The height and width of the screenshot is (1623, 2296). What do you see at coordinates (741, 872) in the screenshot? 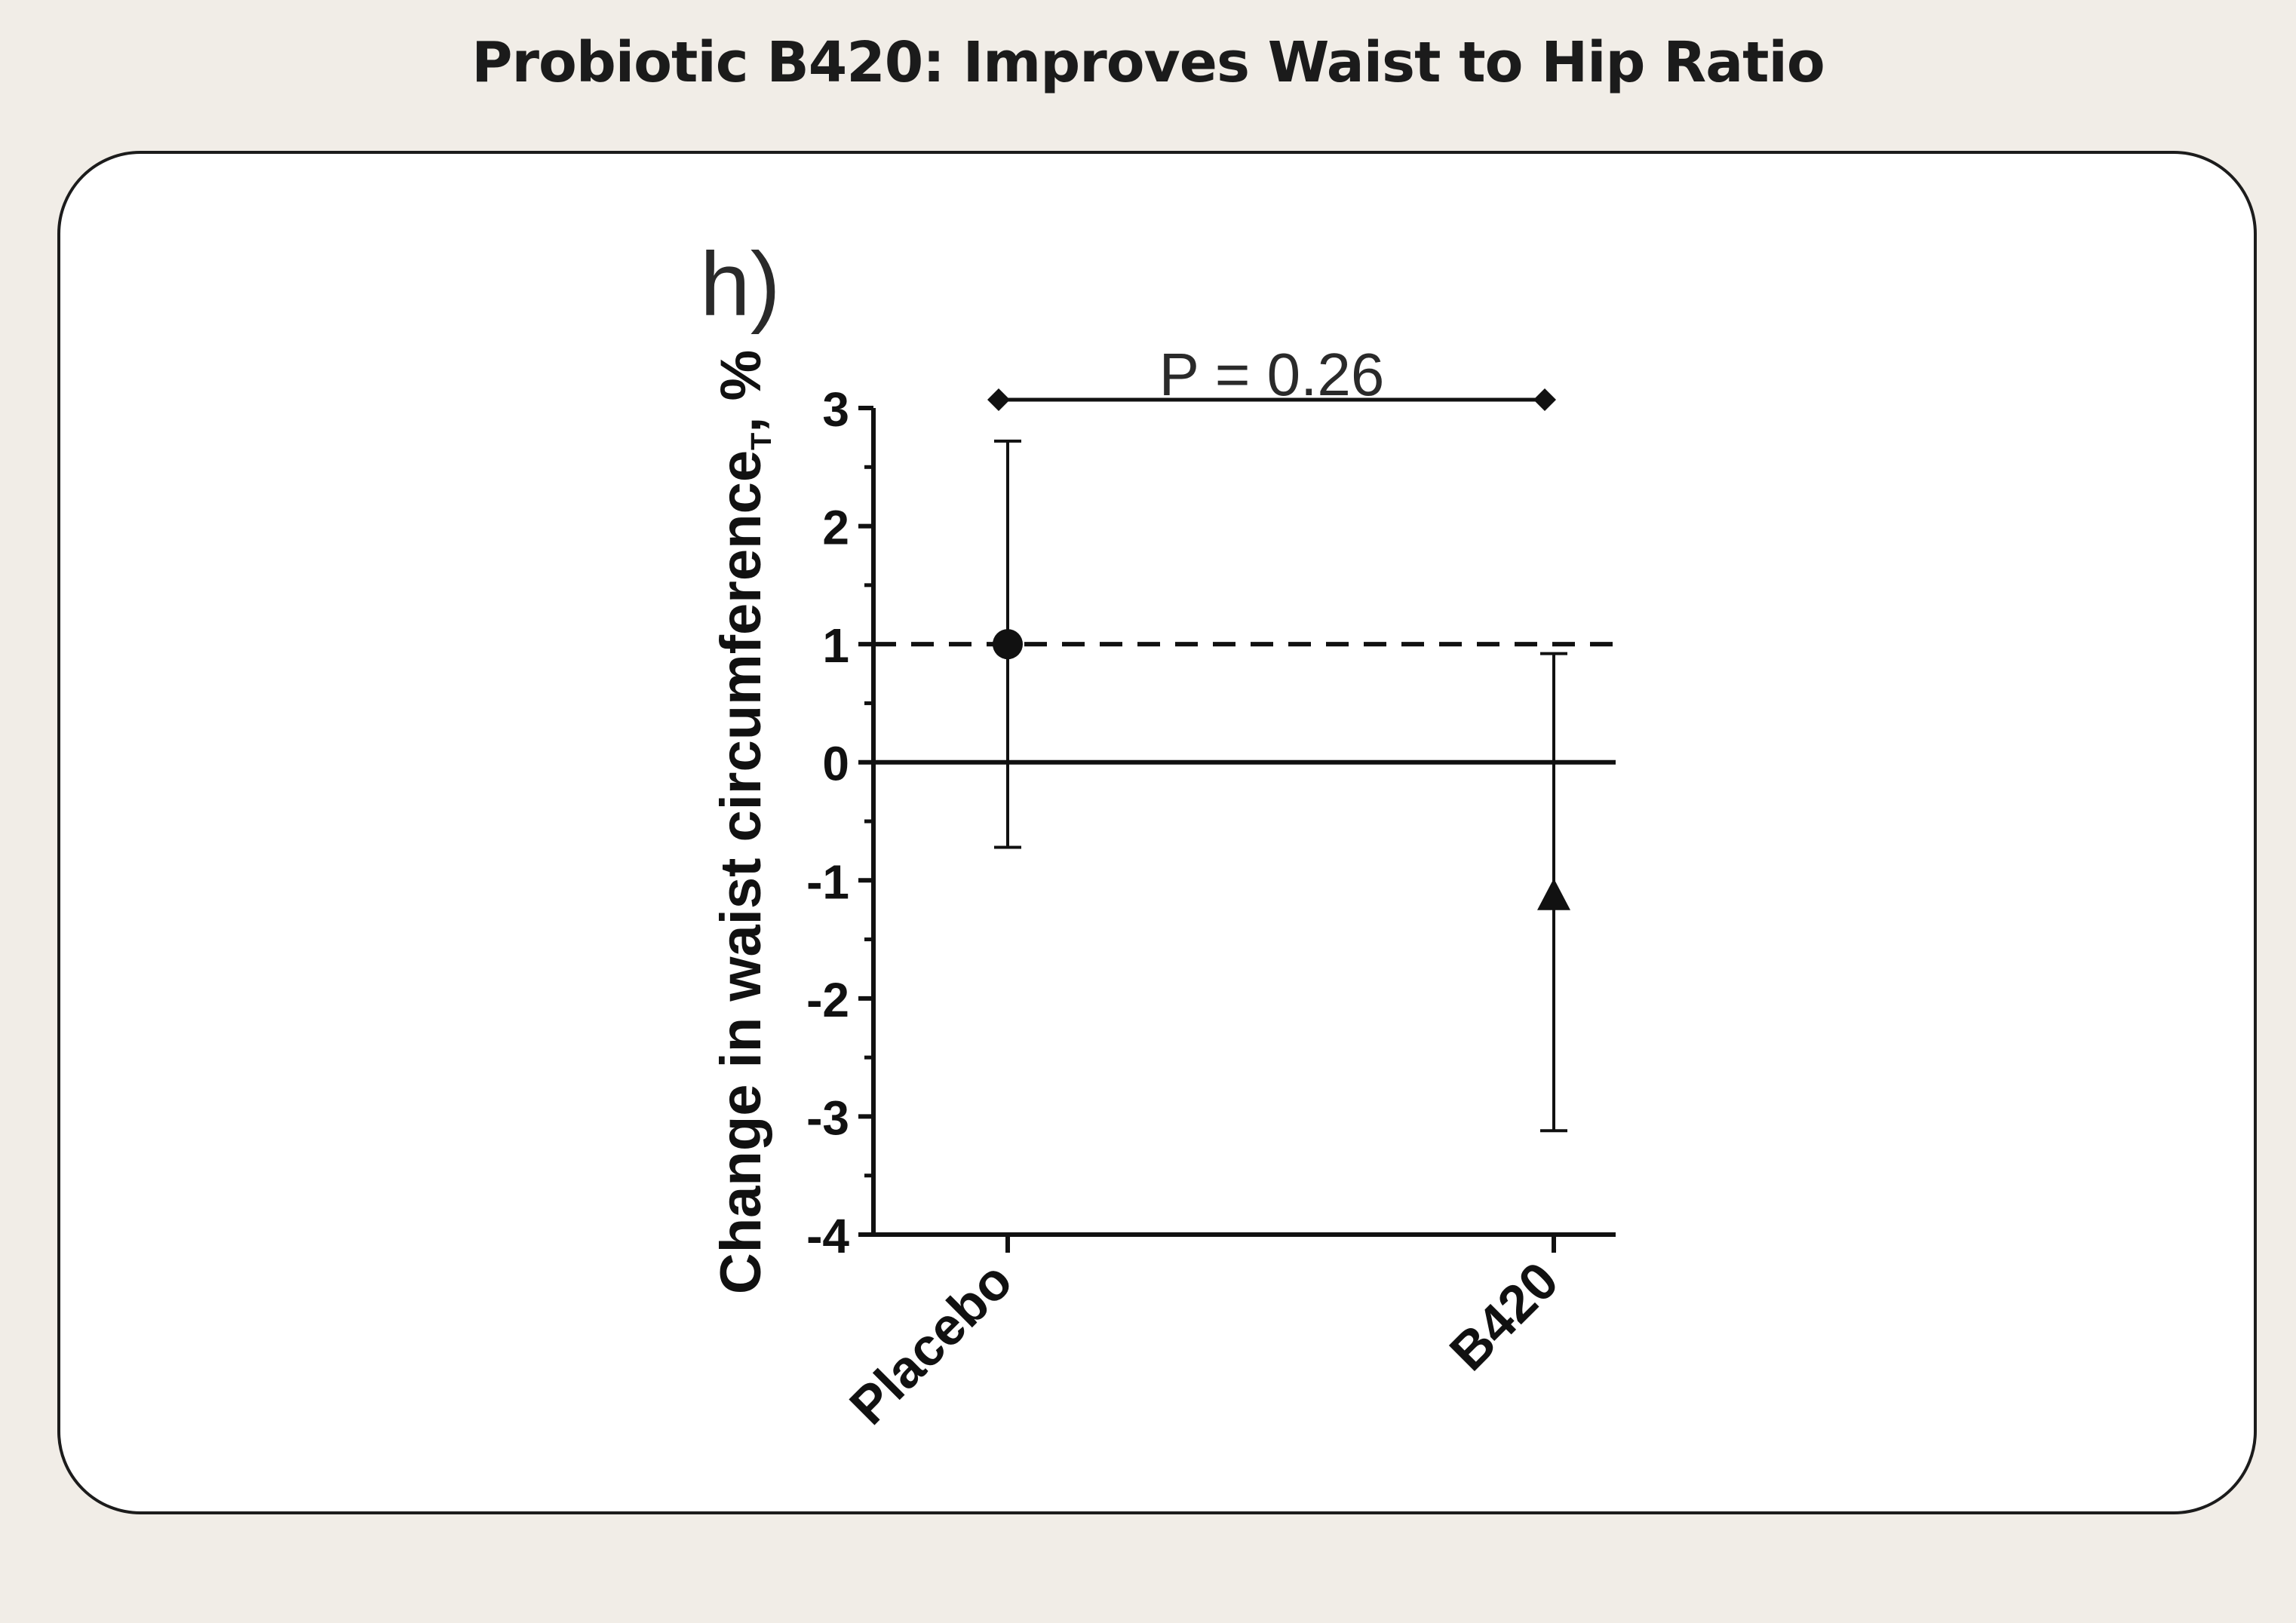
I see `y-axis-title-main: Change in waist circumference` at bounding box center [741, 872].